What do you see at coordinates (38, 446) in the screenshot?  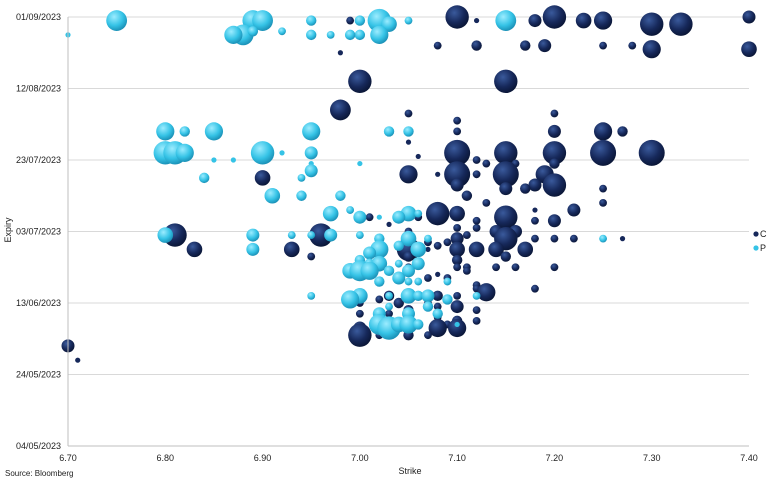 I see `y-tick-label: 04/05/2023` at bounding box center [38, 446].